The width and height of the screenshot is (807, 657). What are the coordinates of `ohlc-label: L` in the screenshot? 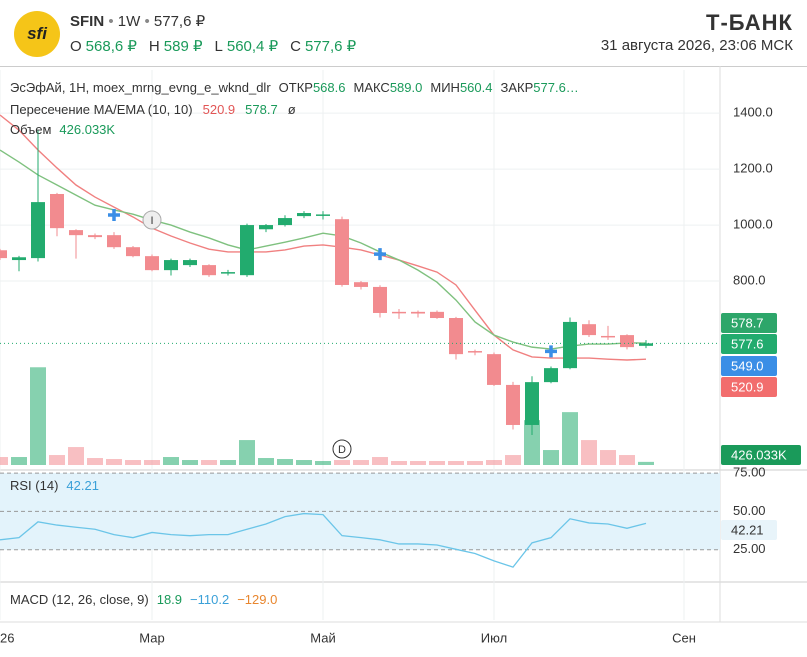 It's located at (218, 46).